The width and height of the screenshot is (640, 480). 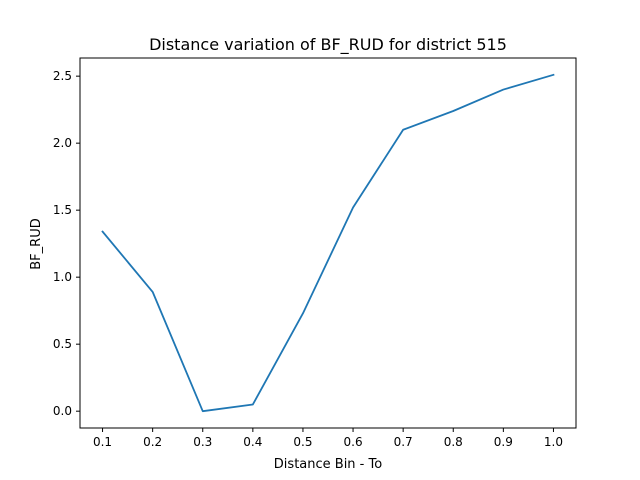 What do you see at coordinates (553, 442) in the screenshot?
I see `x-tick-label: 1.0` at bounding box center [553, 442].